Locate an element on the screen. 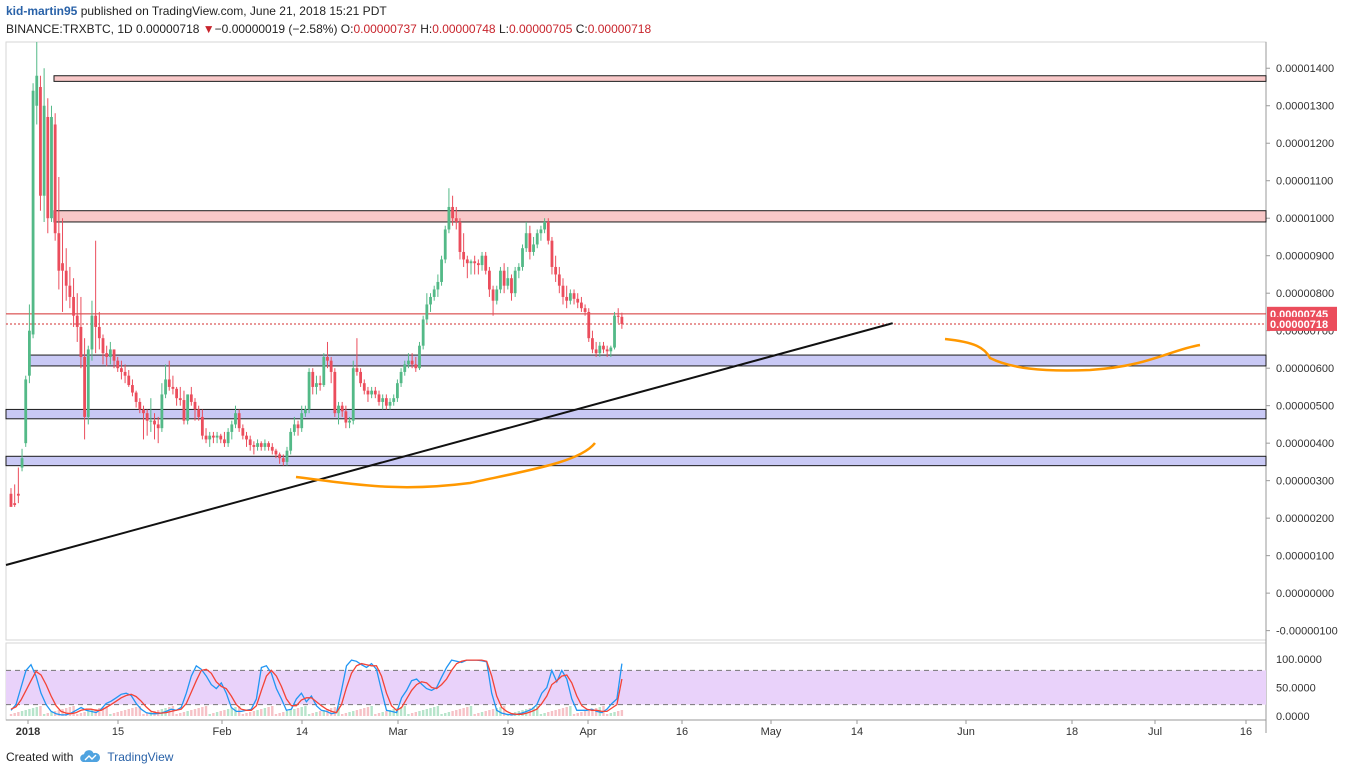 Image resolution: width=1348 pixels, height=775 pixels. support-zone is located at coordinates (636, 414).